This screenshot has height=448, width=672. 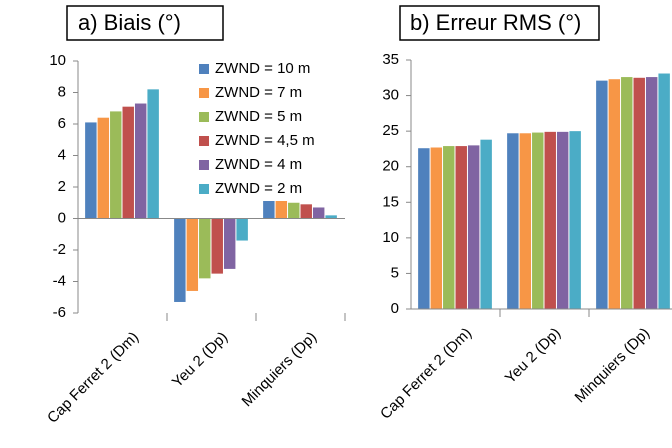 What do you see at coordinates (495, 22) in the screenshot?
I see `chart-title: b) Erreur RMS (°)` at bounding box center [495, 22].